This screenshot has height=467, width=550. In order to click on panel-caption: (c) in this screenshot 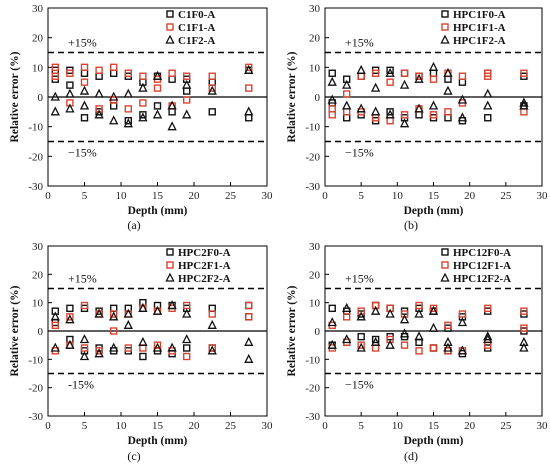, I will do `click(133, 456)`.